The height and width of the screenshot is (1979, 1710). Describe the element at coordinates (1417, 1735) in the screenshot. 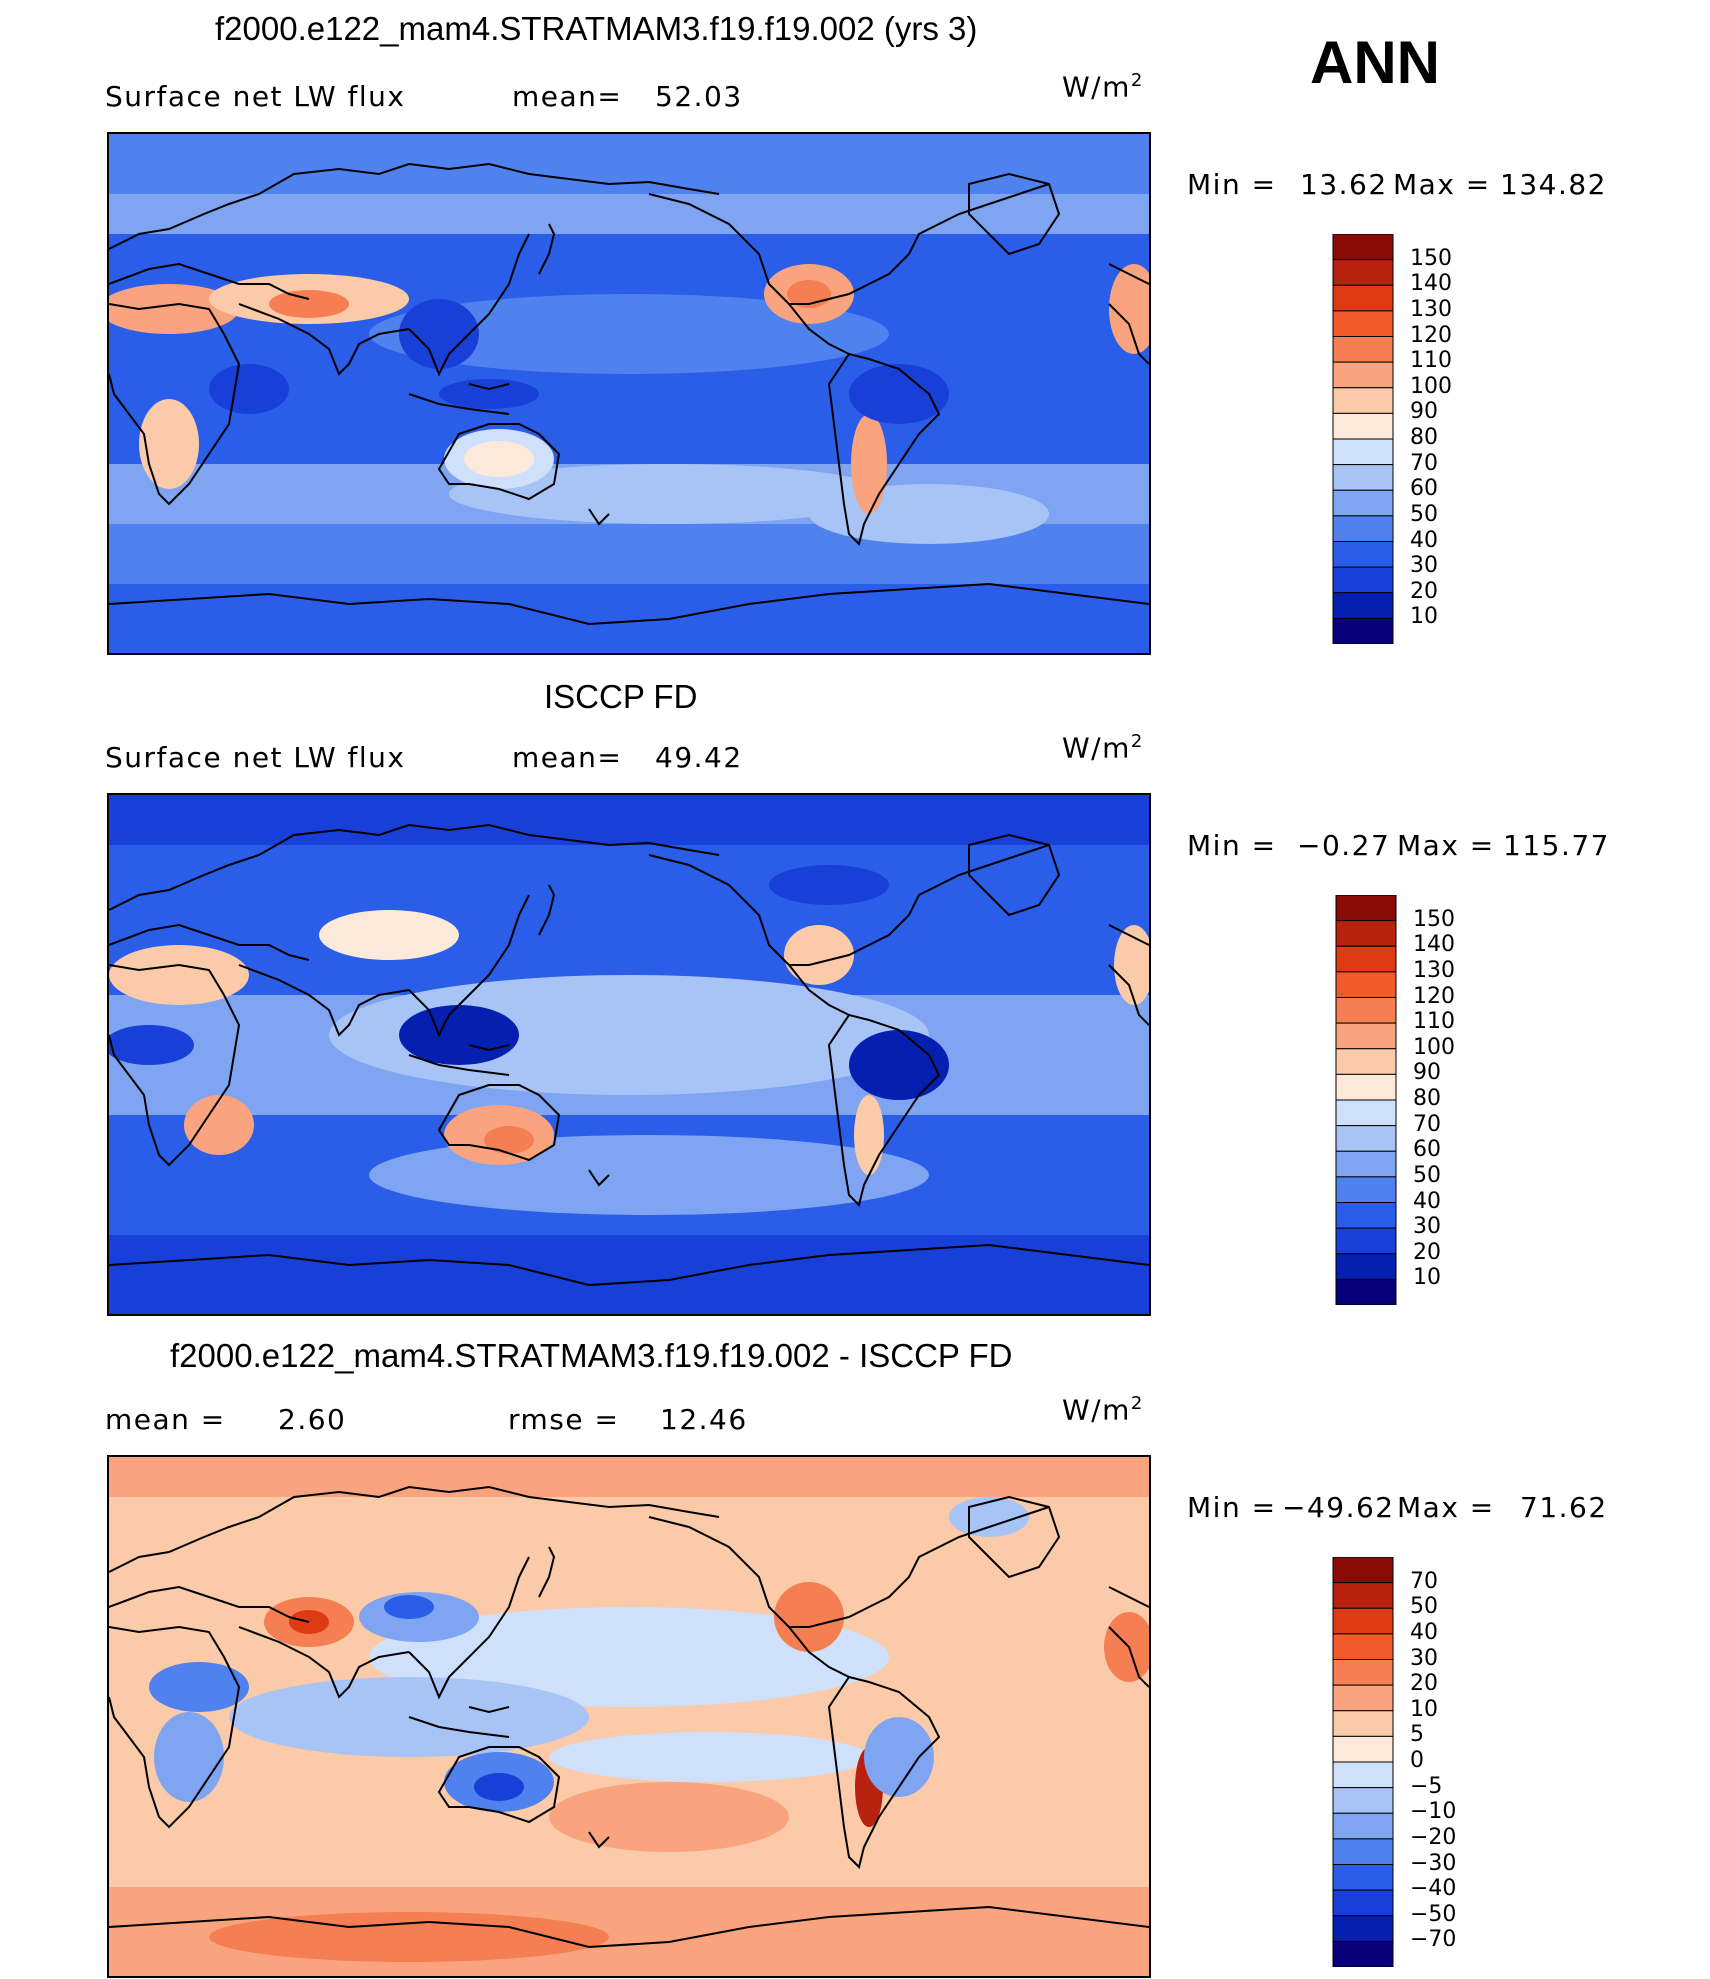

I see `colorbar-tick-label: 5` at that location.